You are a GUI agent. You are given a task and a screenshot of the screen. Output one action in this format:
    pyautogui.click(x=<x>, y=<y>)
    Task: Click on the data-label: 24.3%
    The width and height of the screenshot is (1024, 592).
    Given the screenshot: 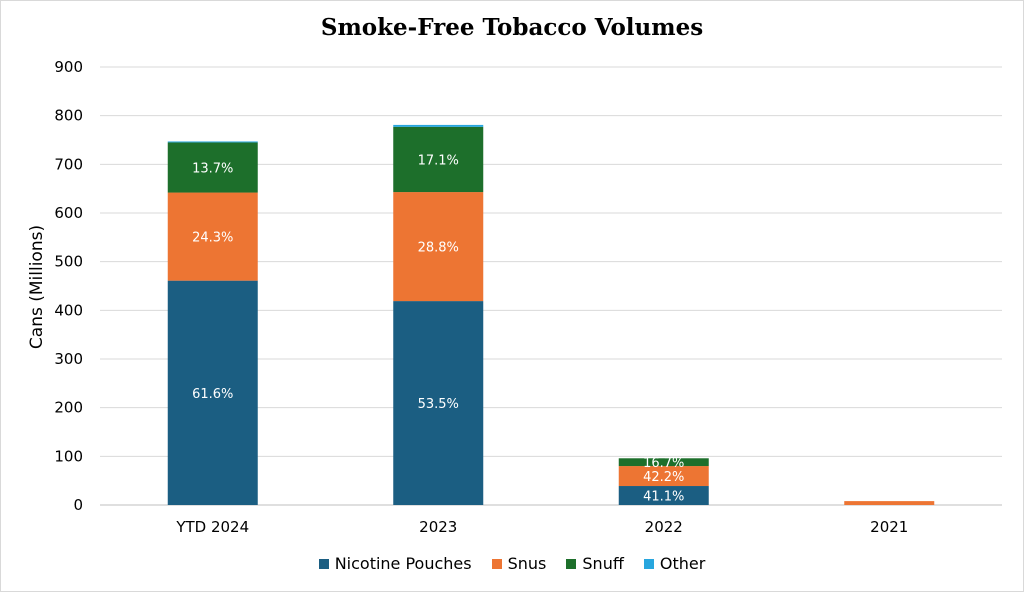 What is the action you would take?
    pyautogui.click(x=212, y=238)
    